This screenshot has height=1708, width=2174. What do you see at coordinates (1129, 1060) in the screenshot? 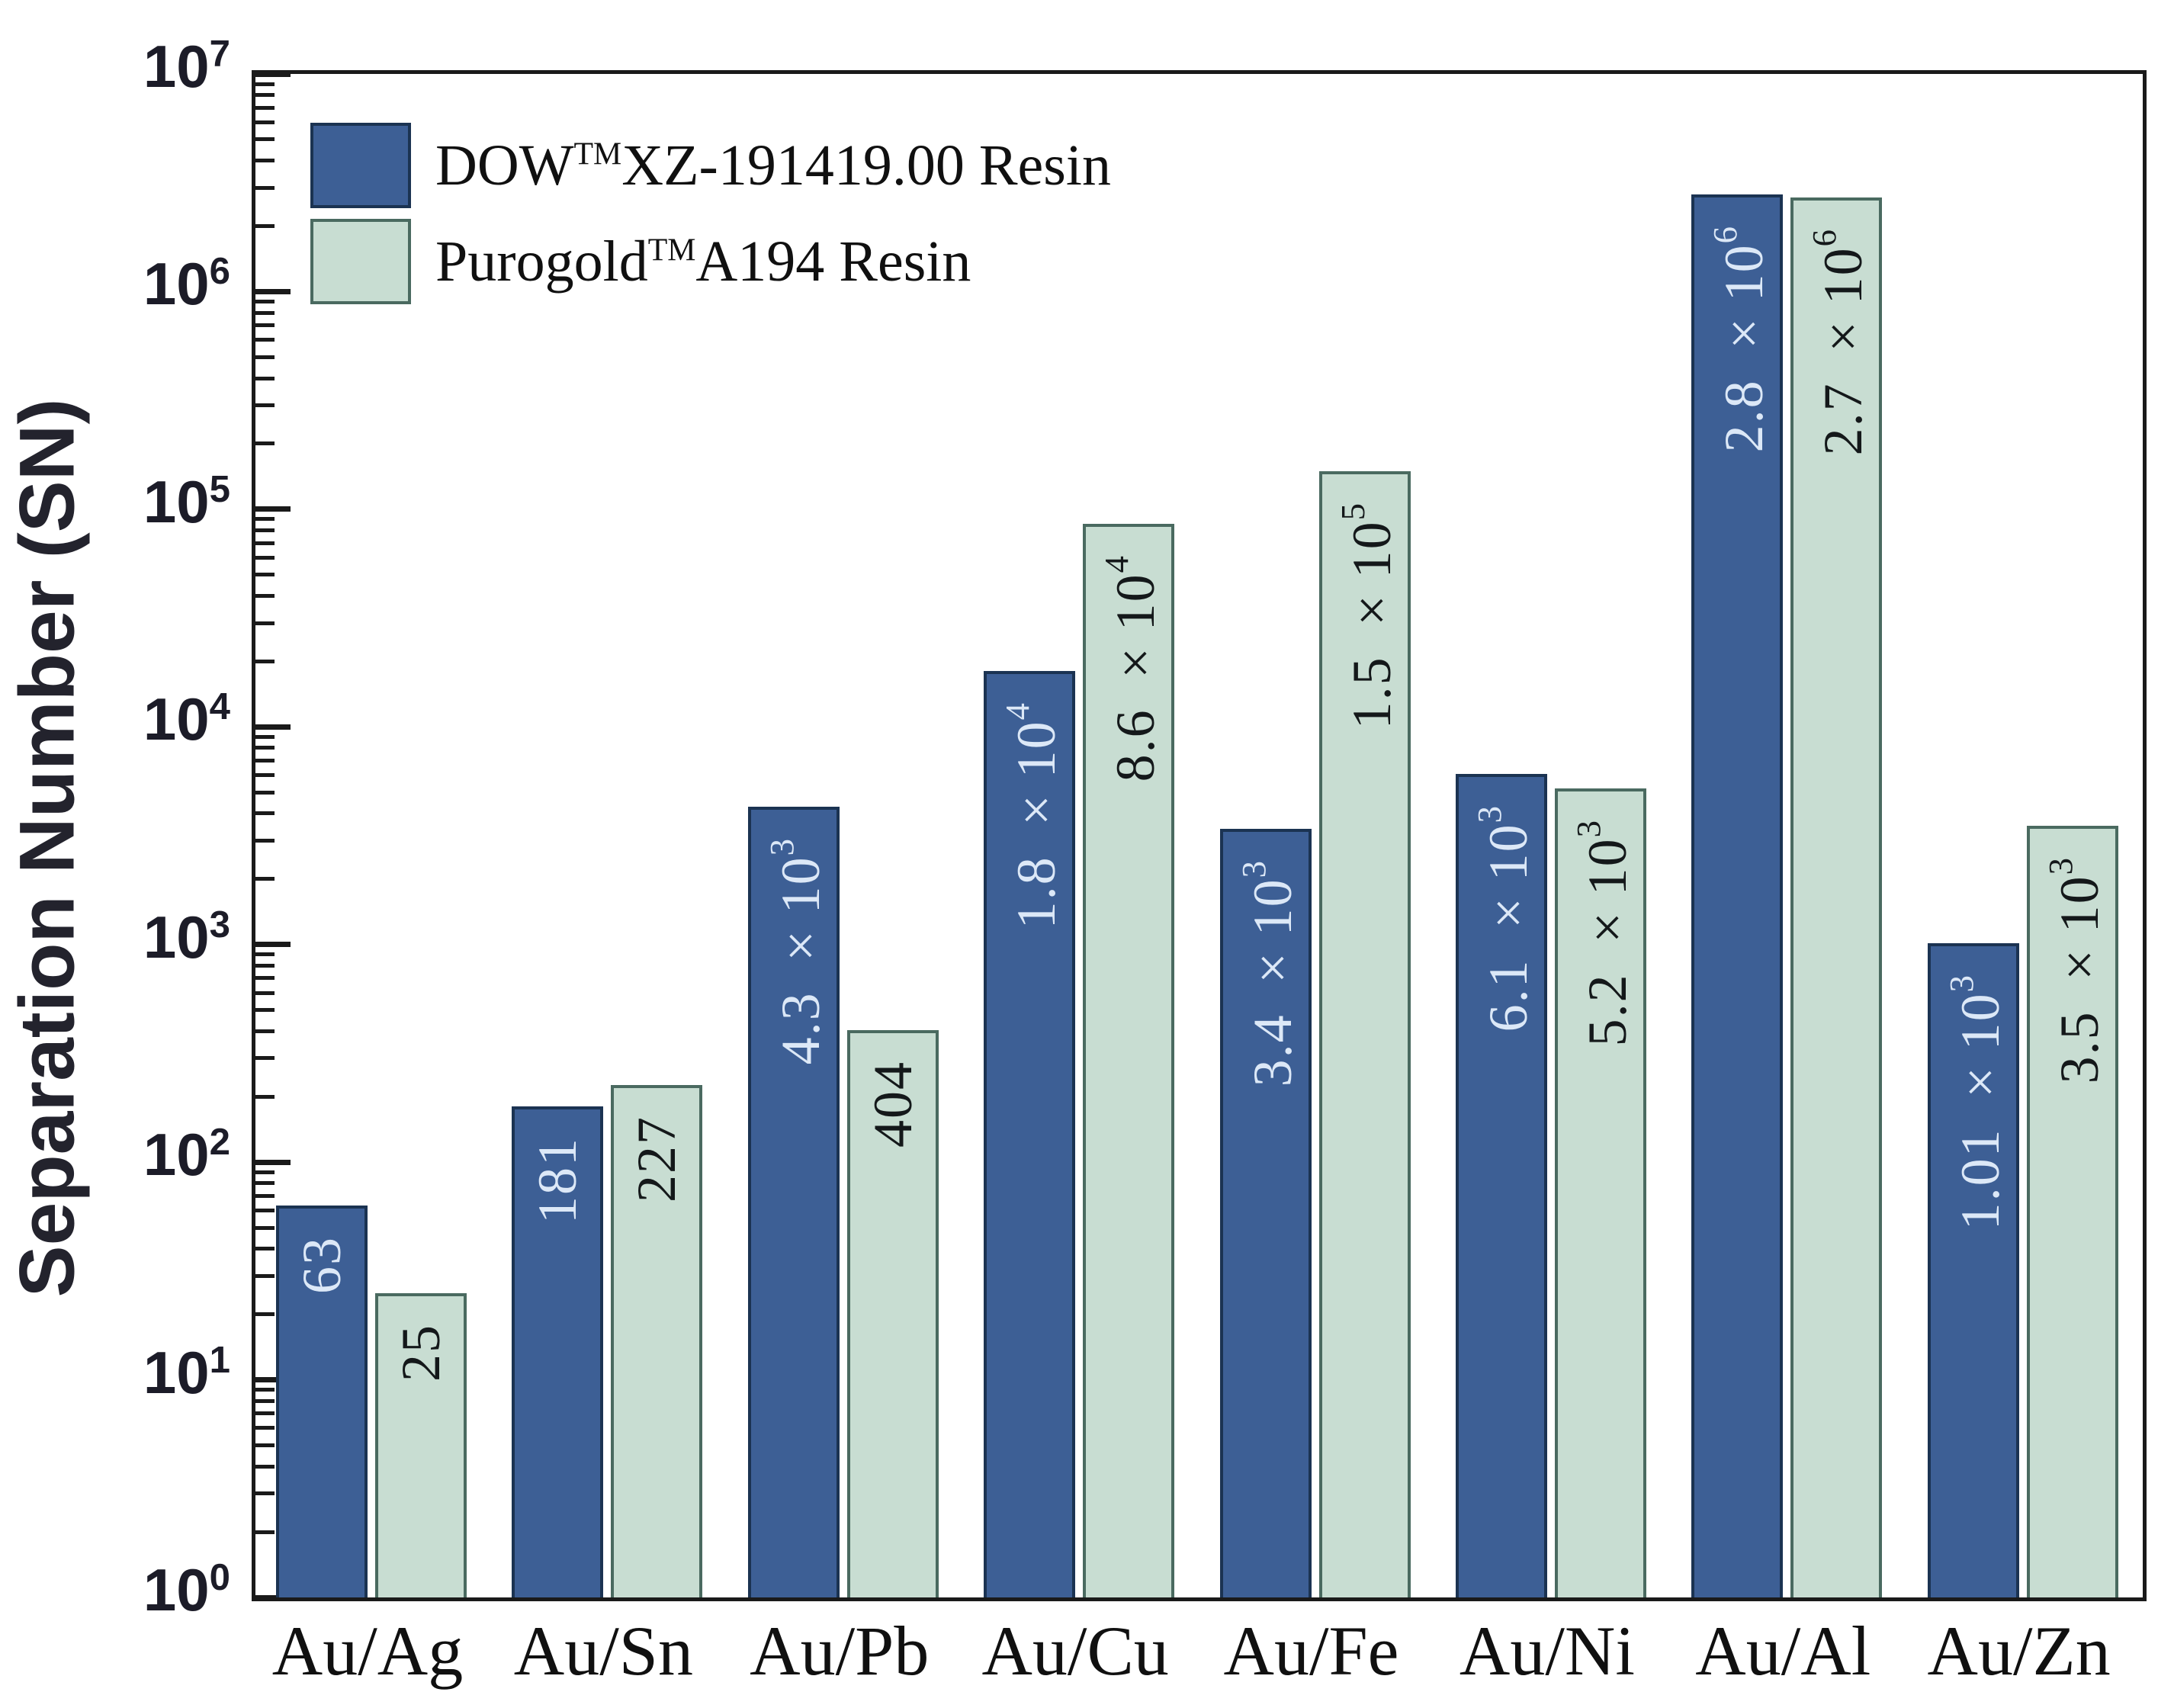
I see `bar-au-cu-series-1: 8.6 ×104` at bounding box center [1129, 1060].